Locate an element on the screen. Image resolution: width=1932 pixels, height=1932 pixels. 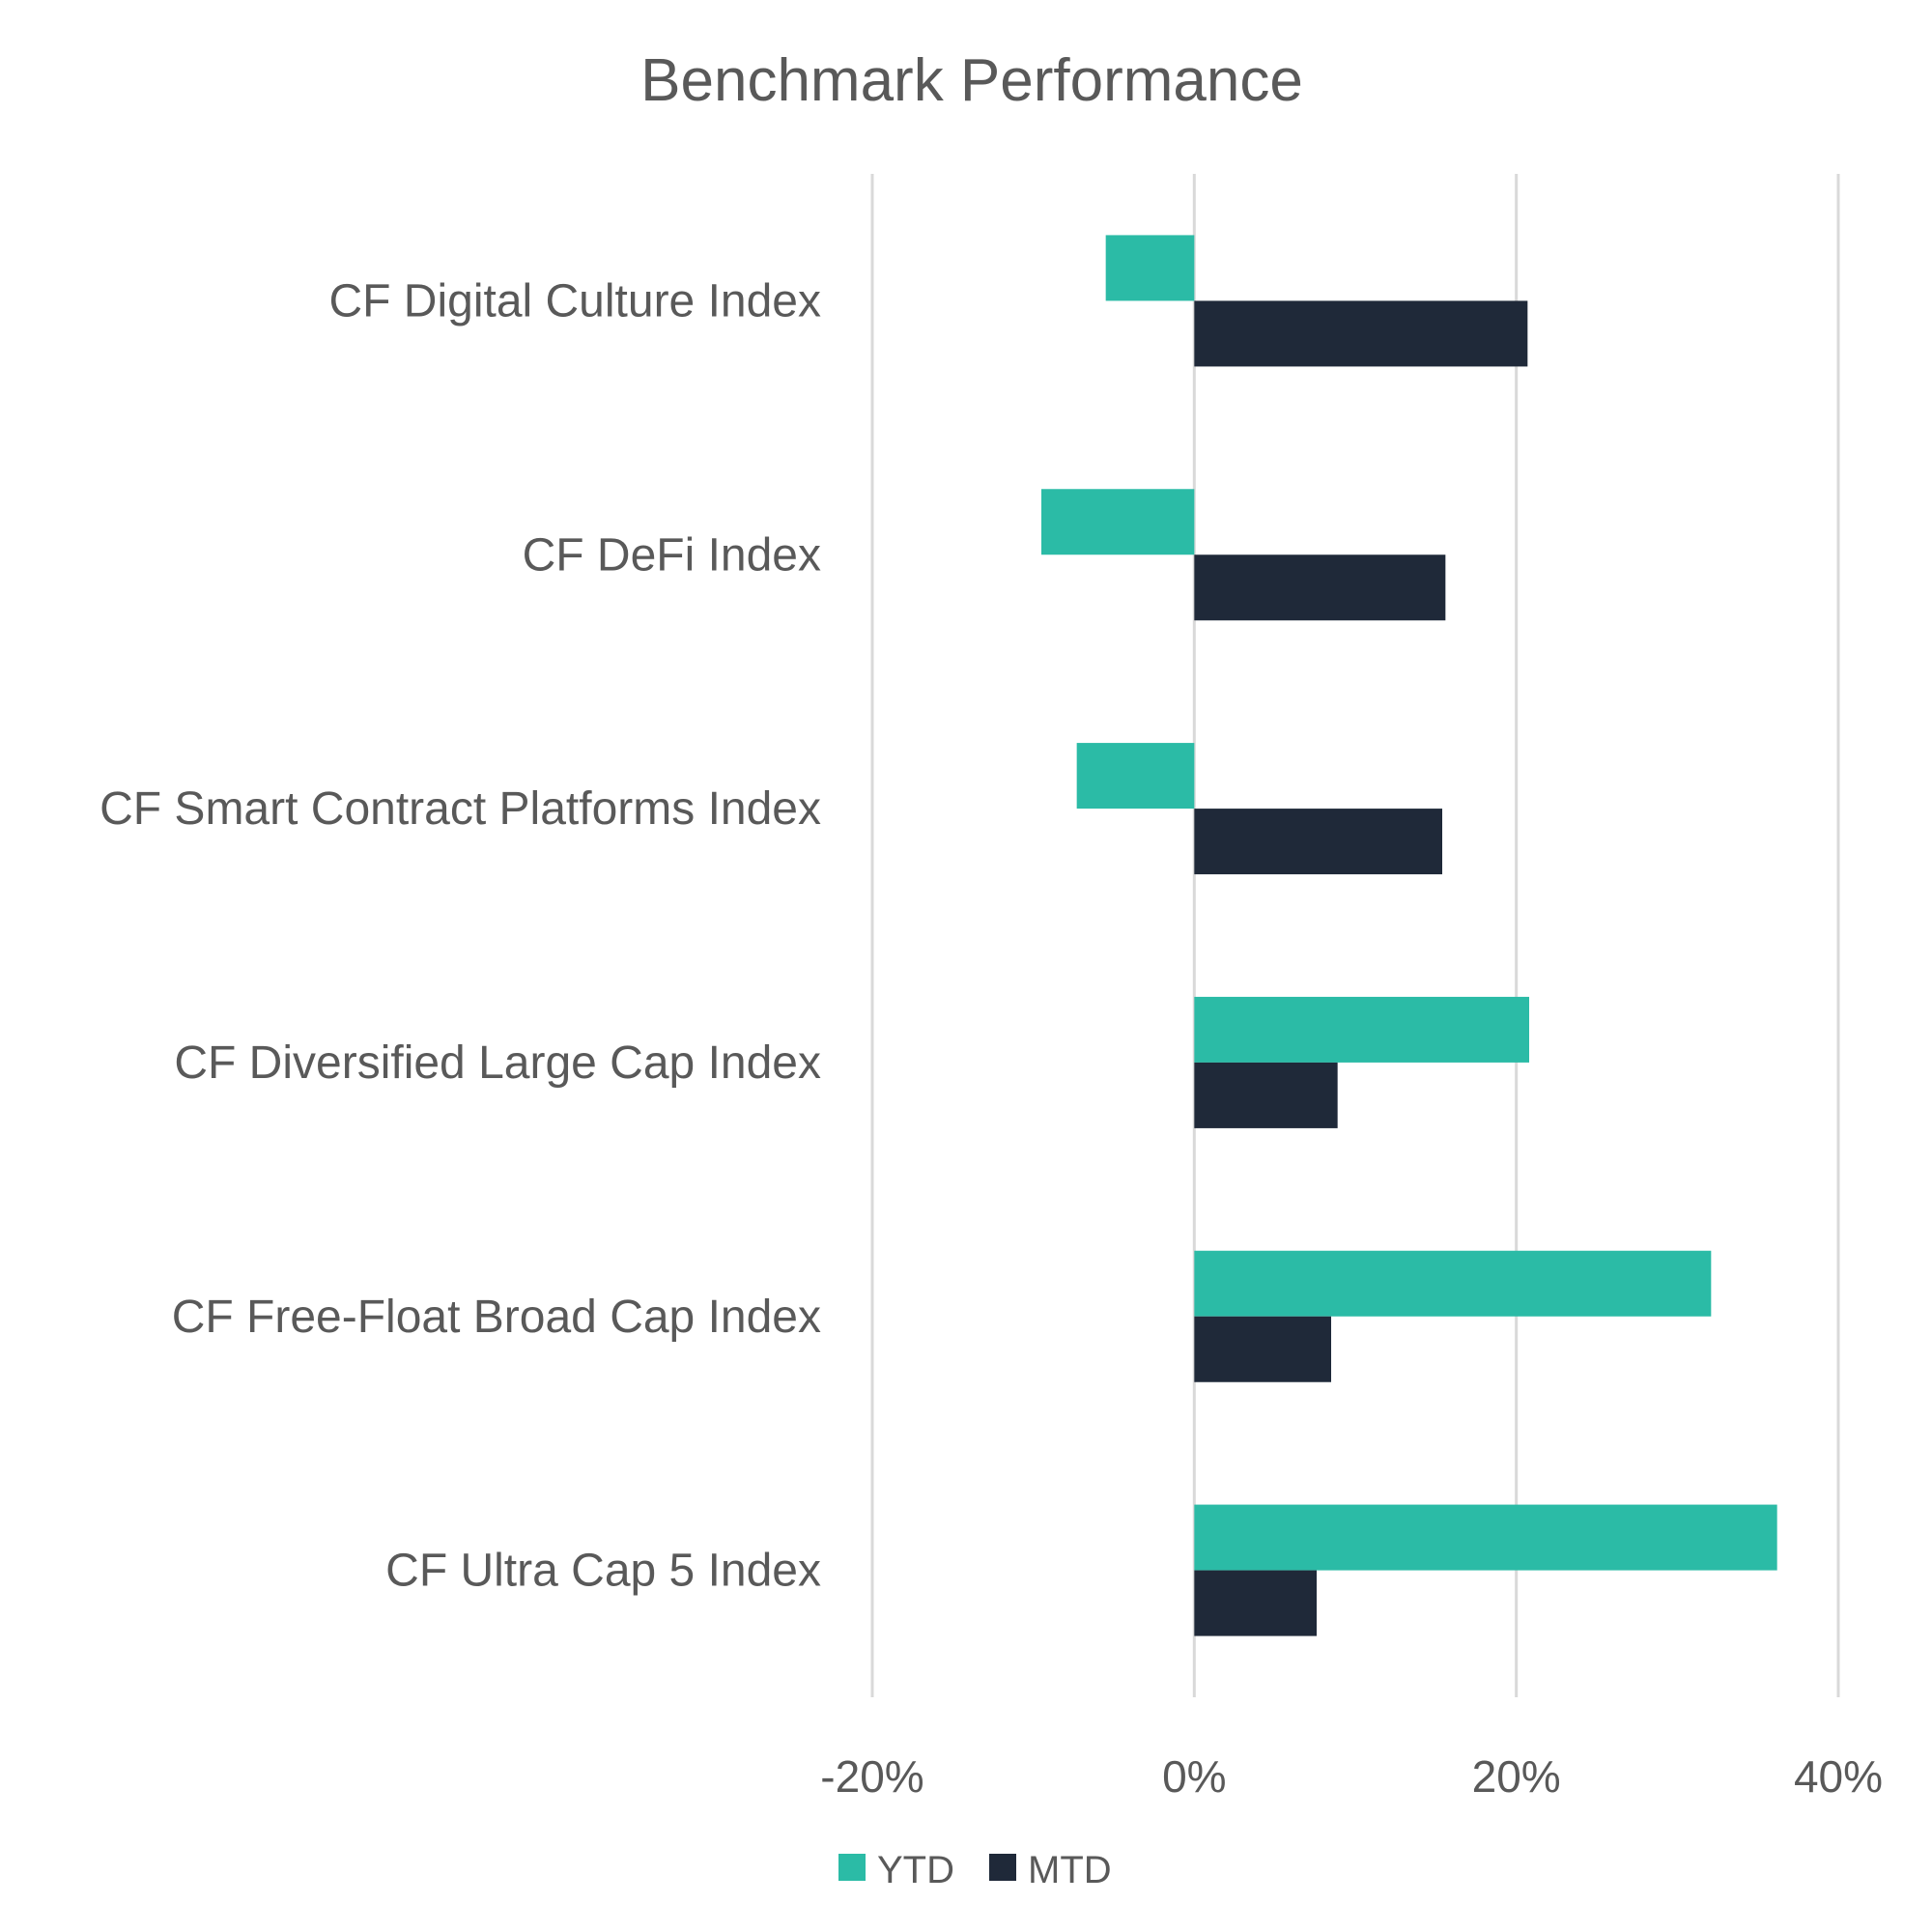
legend-label-mtd: MTD is located at coordinates (1070, 1870).